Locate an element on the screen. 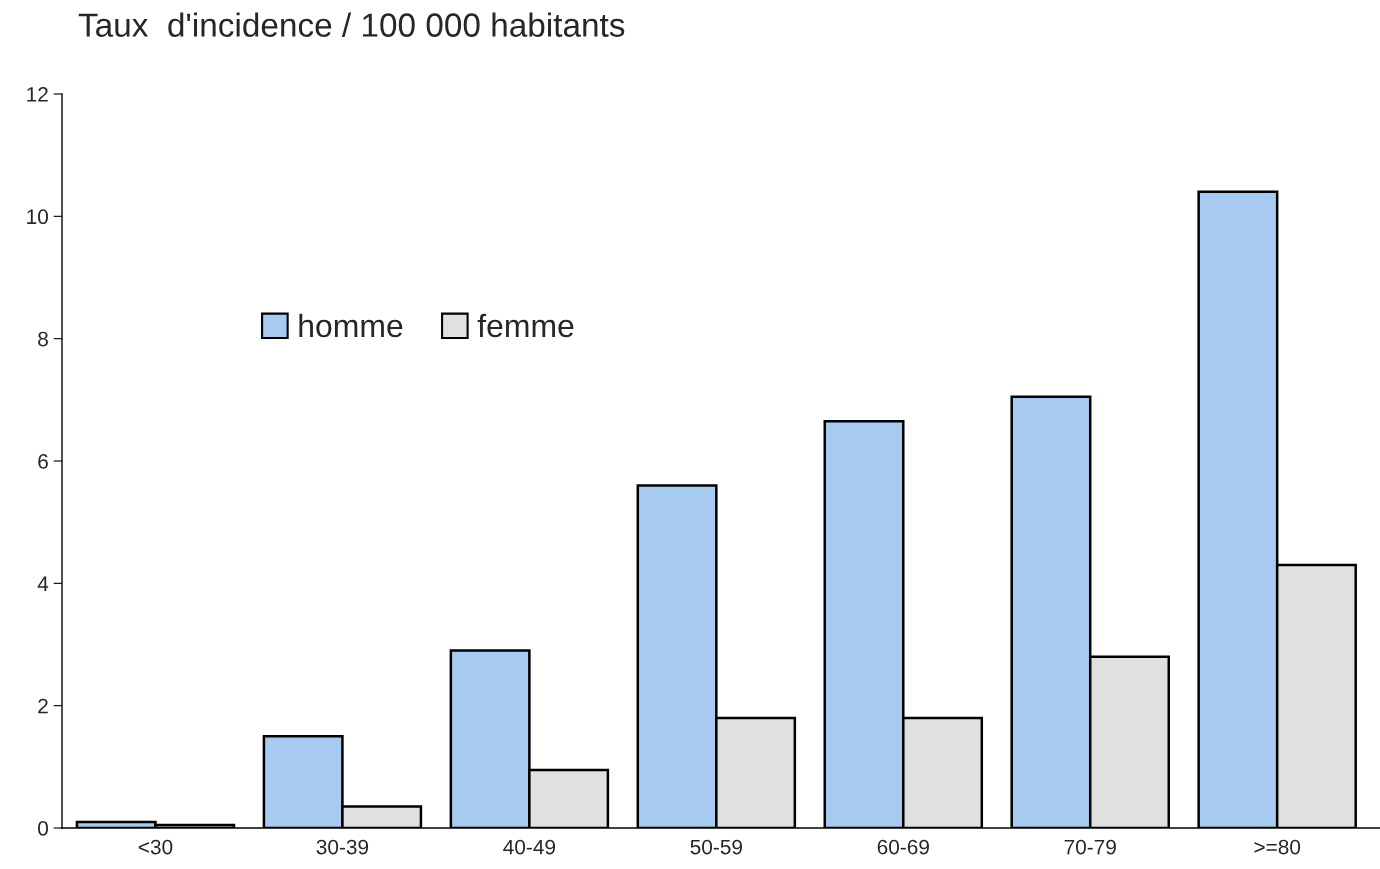  y-tick-label: 12 is located at coordinates (37, 94).